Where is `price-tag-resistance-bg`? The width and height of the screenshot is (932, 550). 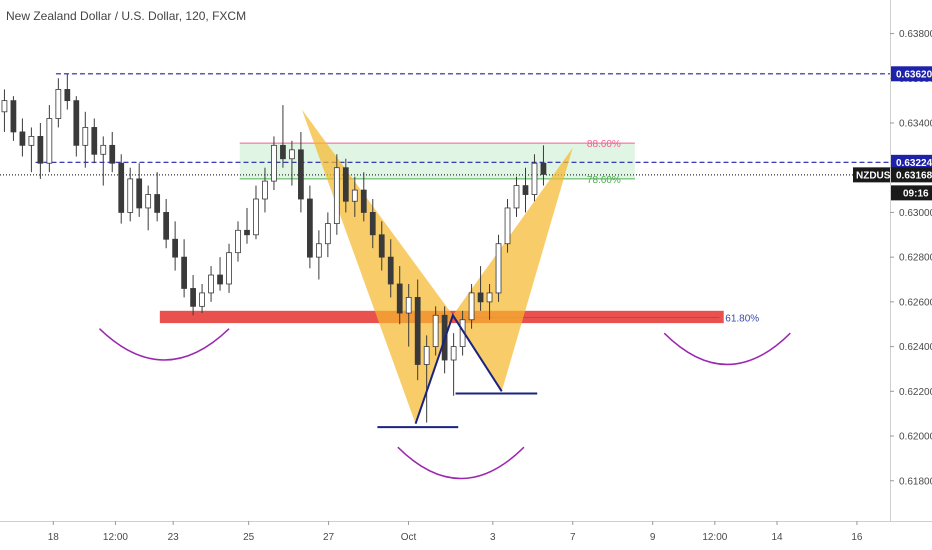 price-tag-resistance-bg is located at coordinates (911, 162).